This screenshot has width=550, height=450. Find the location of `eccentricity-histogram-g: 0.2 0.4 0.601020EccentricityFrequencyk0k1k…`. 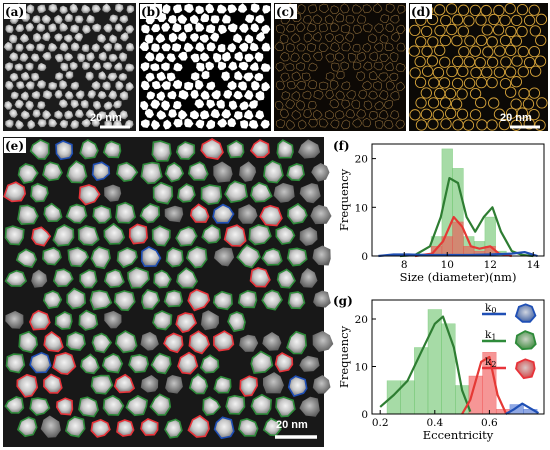

eccentricity-histogram-g: 0.2 0.4 0.601020EccentricityFrequencyk0k1k… is located at coordinates (441, 370).